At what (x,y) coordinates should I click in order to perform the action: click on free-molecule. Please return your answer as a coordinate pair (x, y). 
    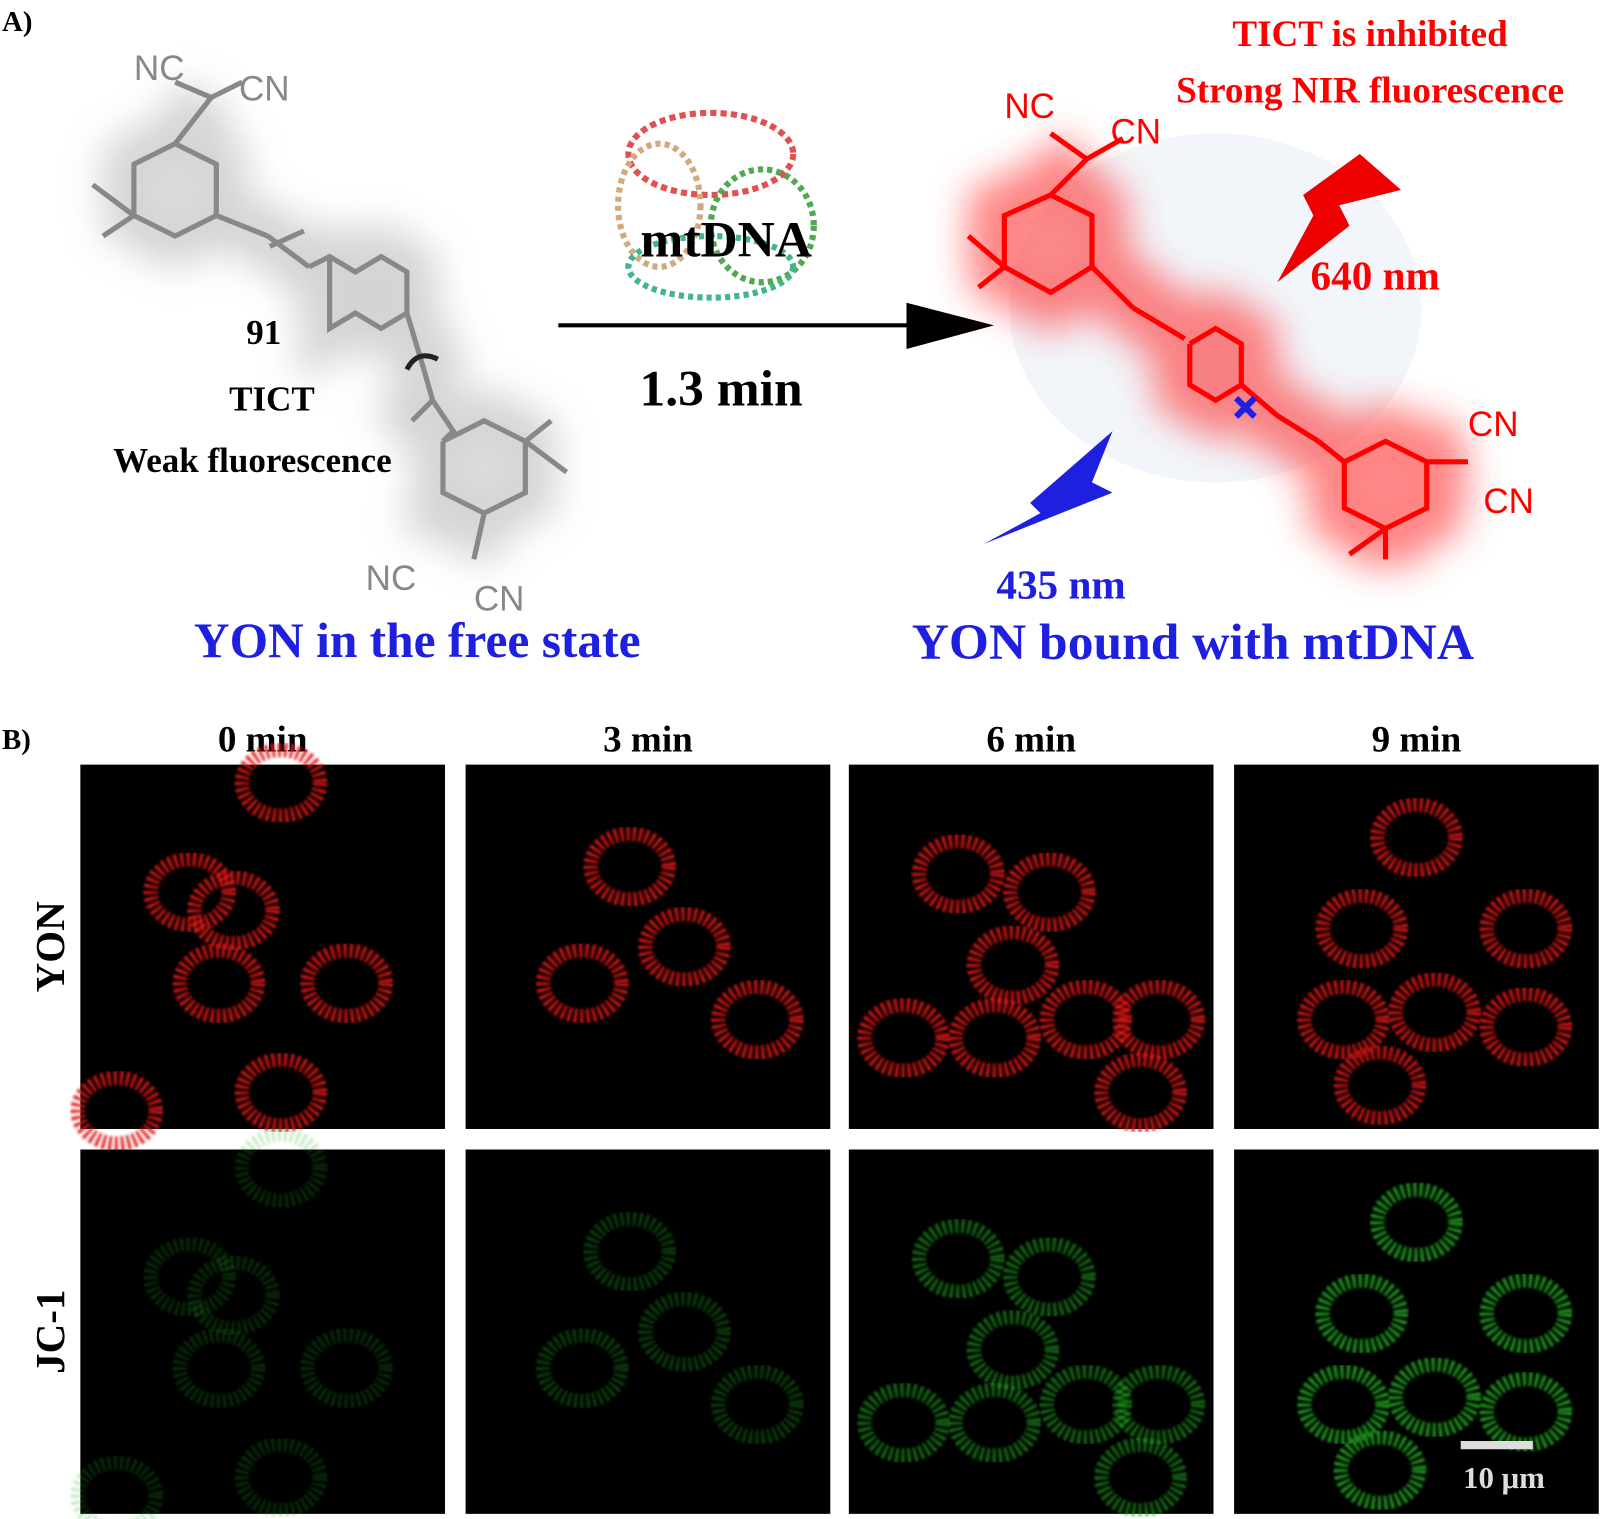
    Looking at the image, I should click on (330, 323).